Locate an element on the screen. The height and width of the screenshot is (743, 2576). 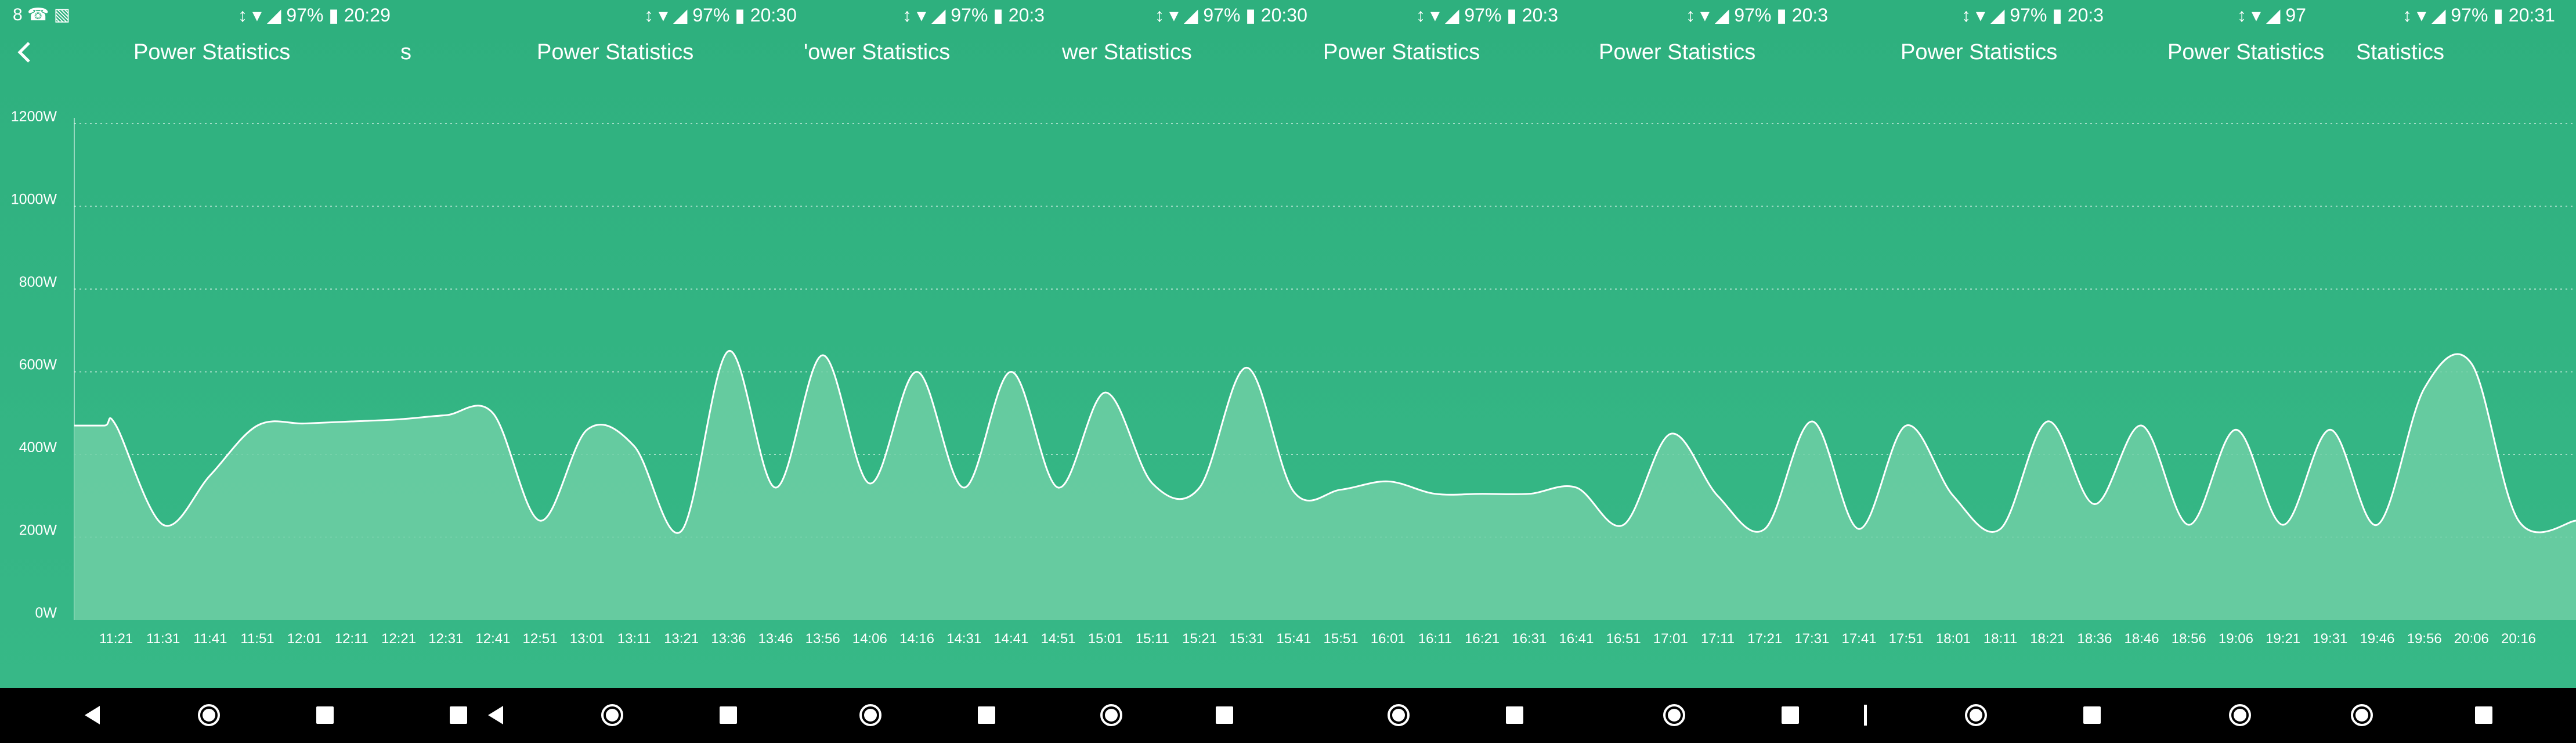
x-tick-label: 15:11 is located at coordinates (1152, 639).